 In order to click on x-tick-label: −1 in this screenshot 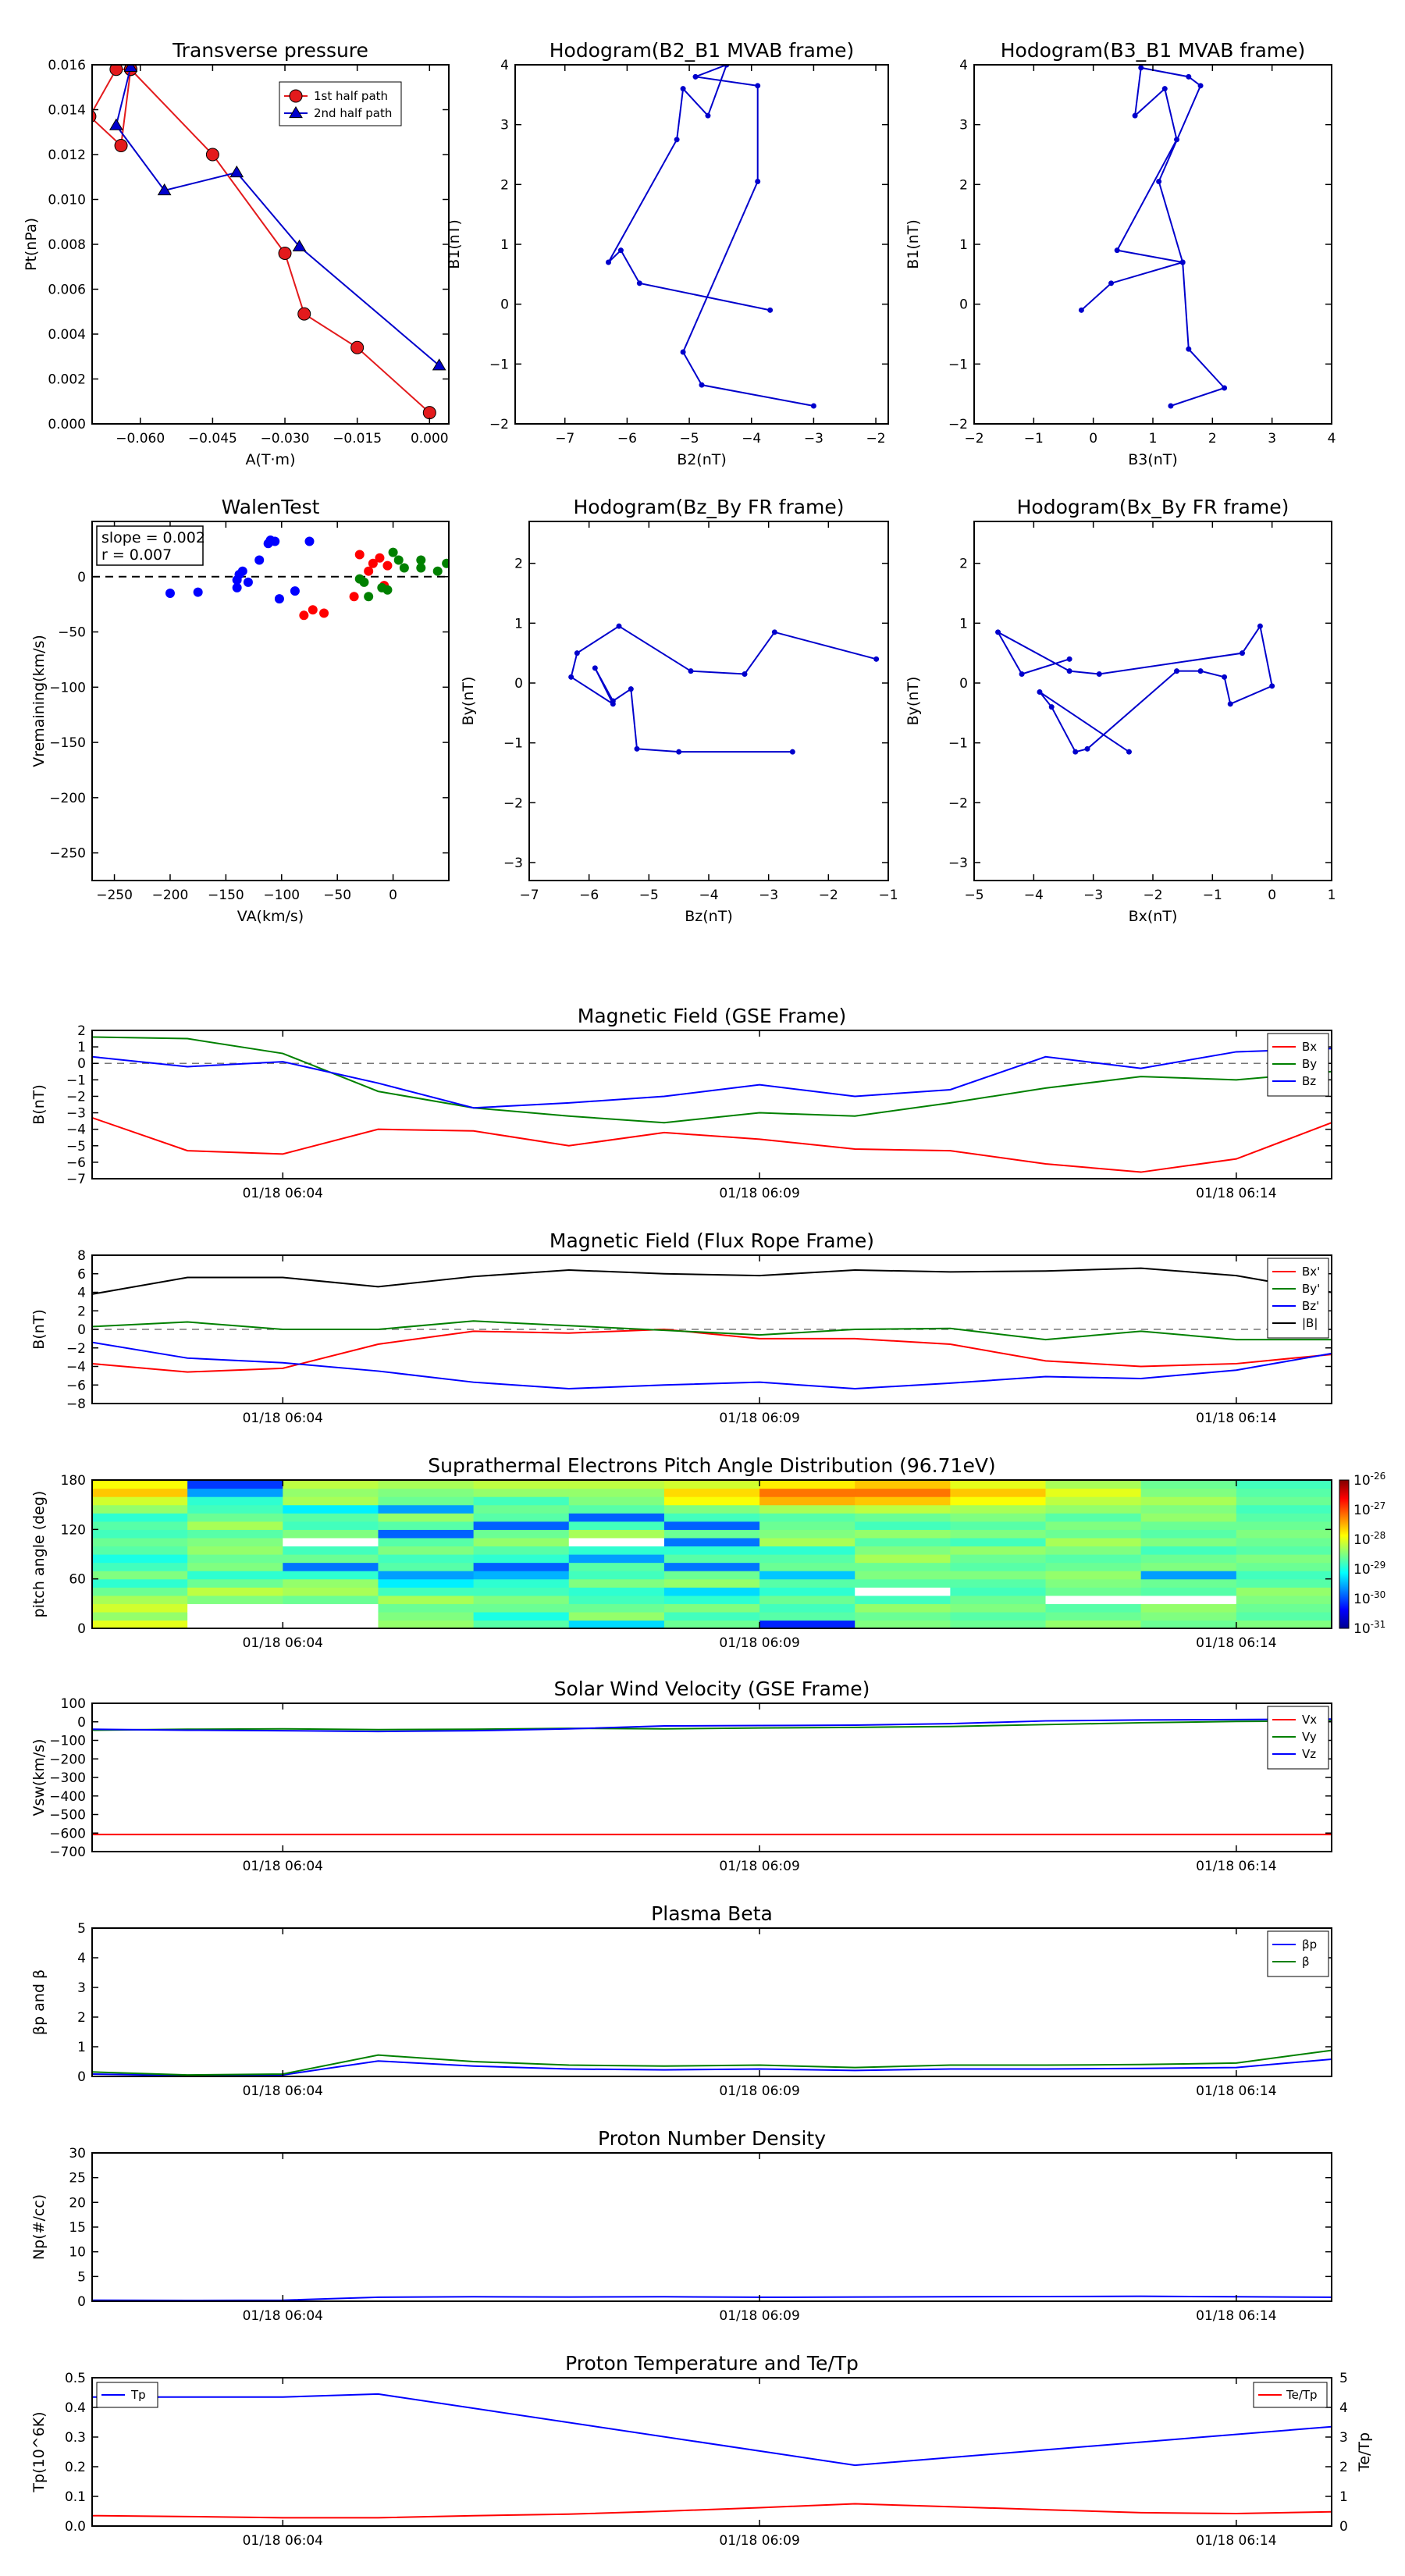, I will do `click(888, 895)`.